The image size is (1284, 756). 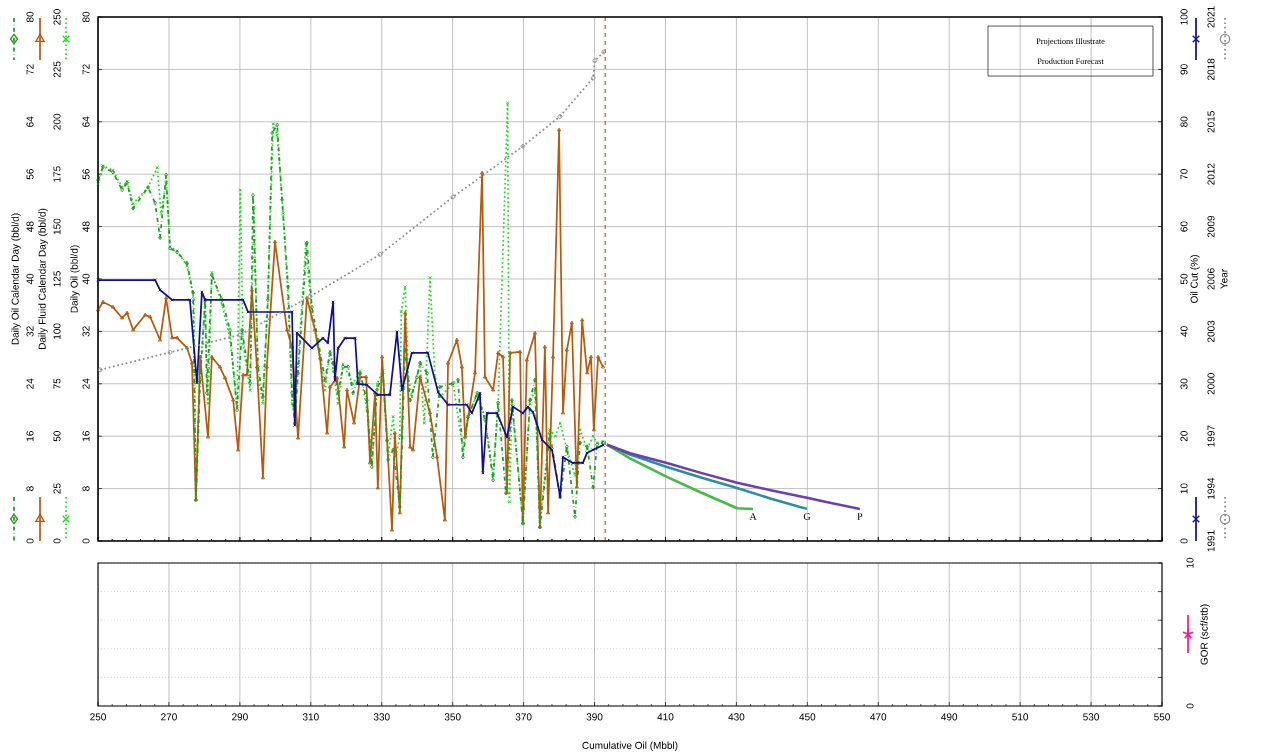 What do you see at coordinates (949, 717) in the screenshot?
I see `x-tick-label: 490` at bounding box center [949, 717].